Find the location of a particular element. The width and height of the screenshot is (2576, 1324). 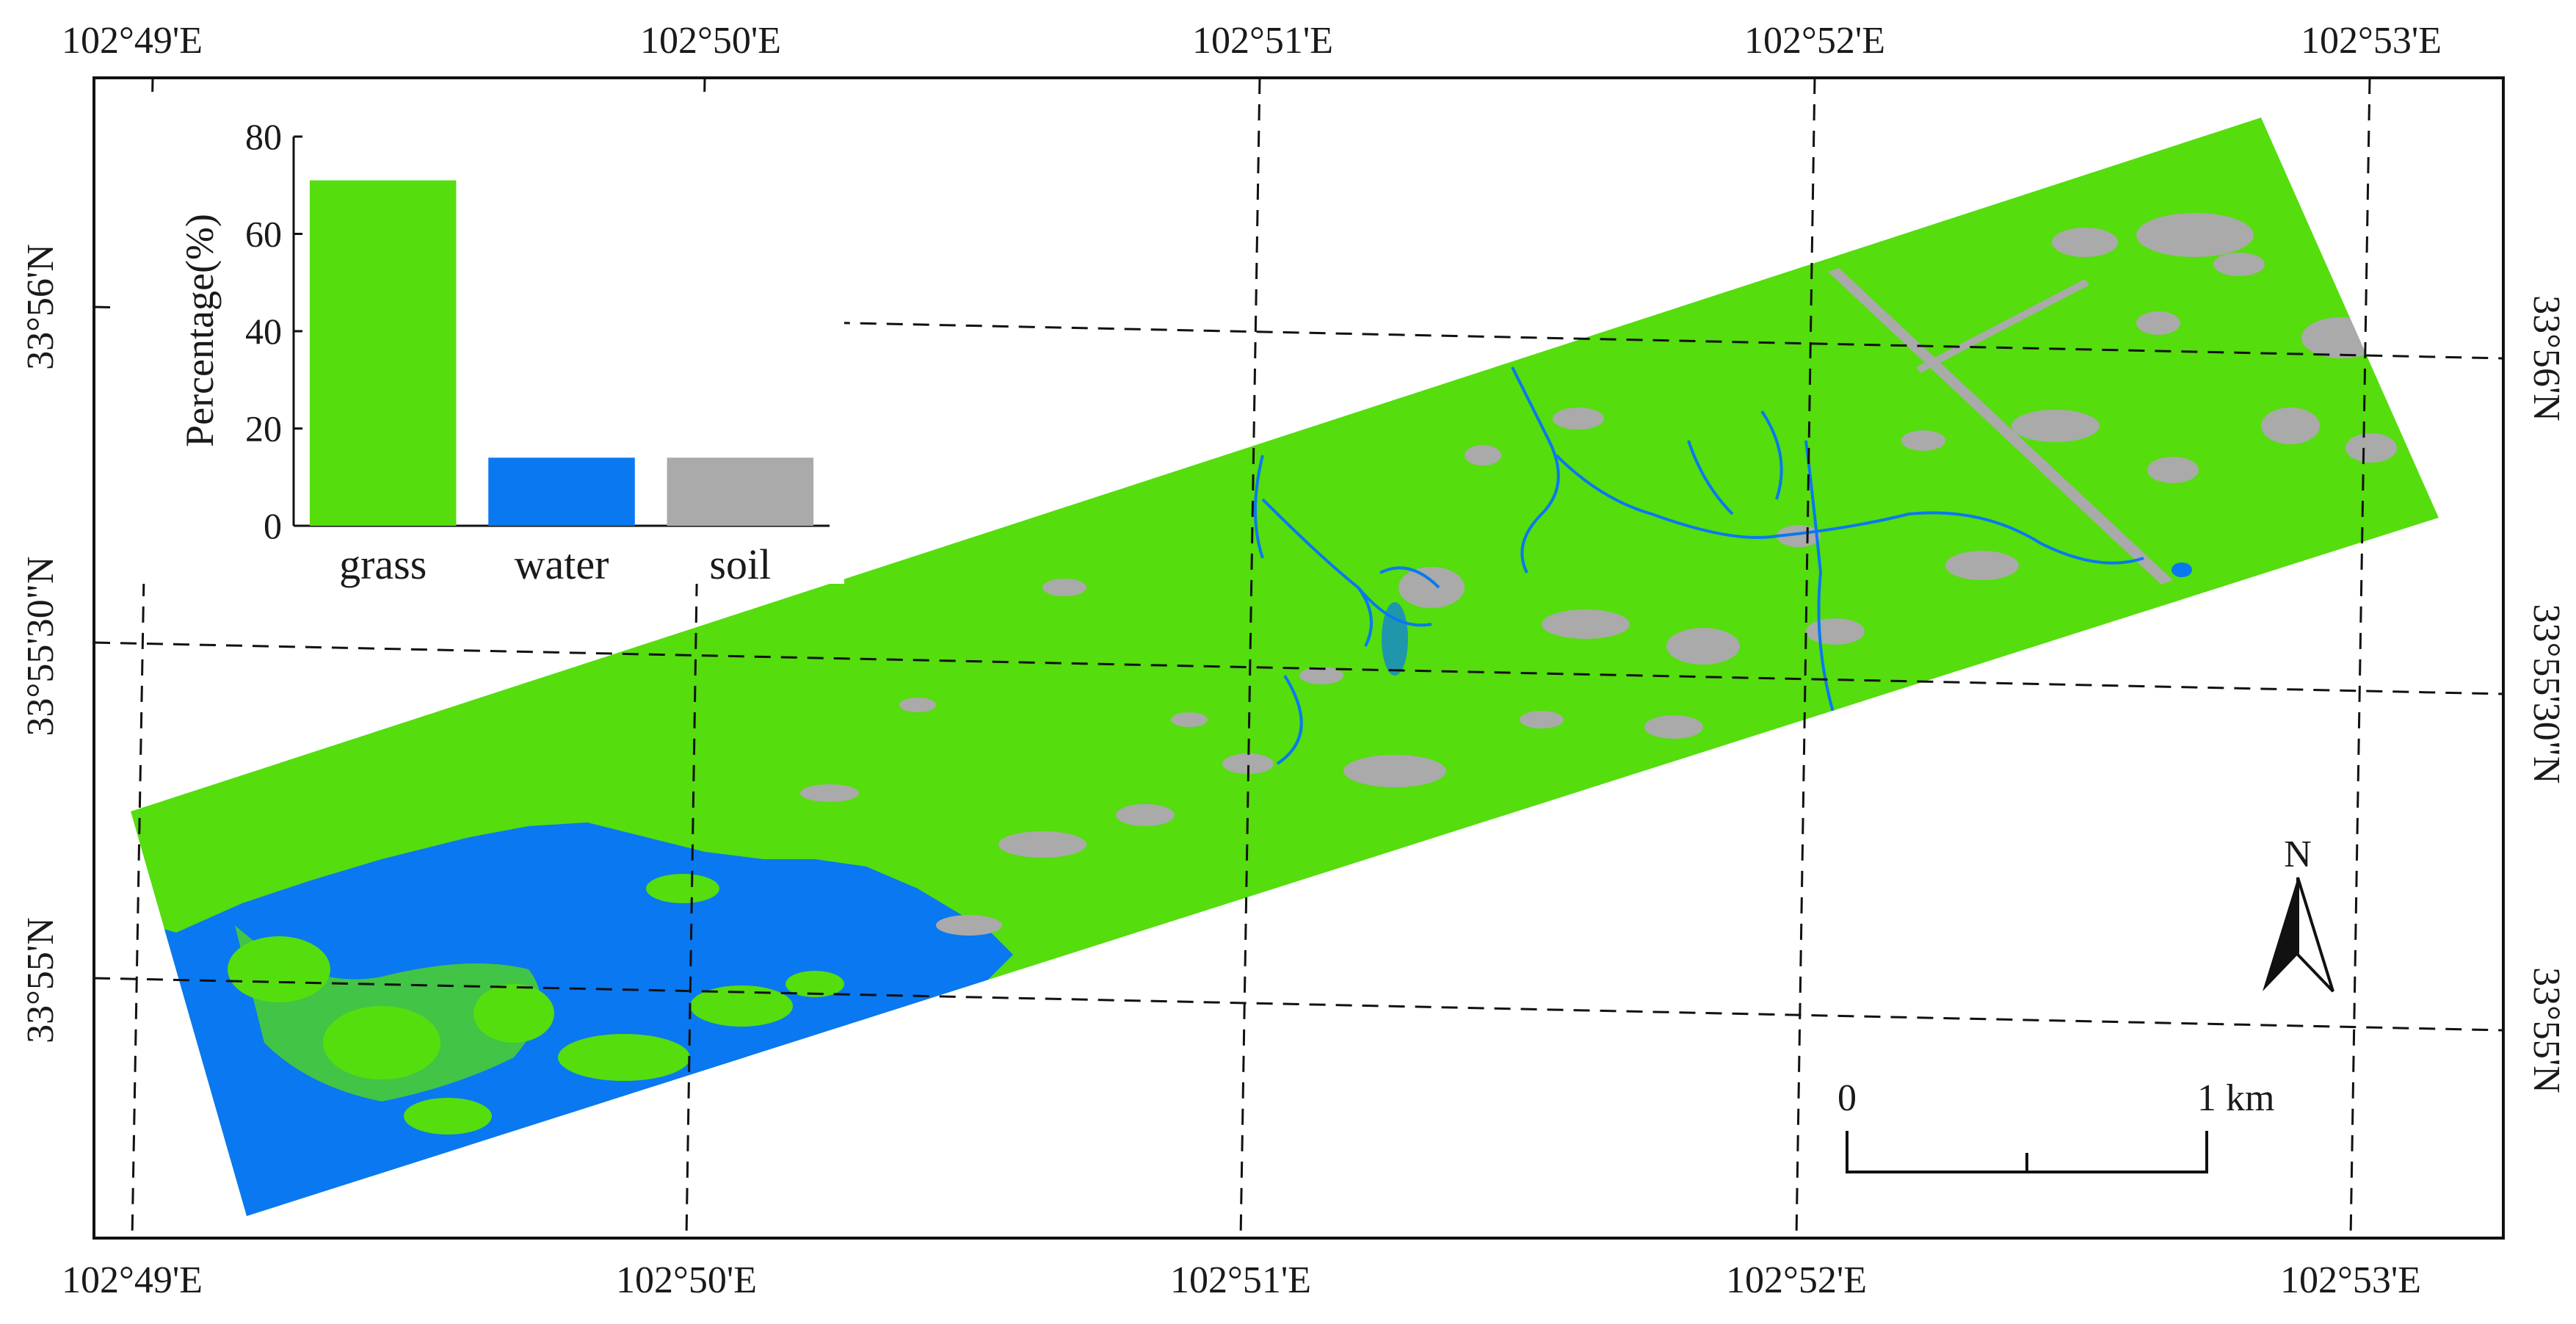

chart-bar-soil is located at coordinates (741, 492).